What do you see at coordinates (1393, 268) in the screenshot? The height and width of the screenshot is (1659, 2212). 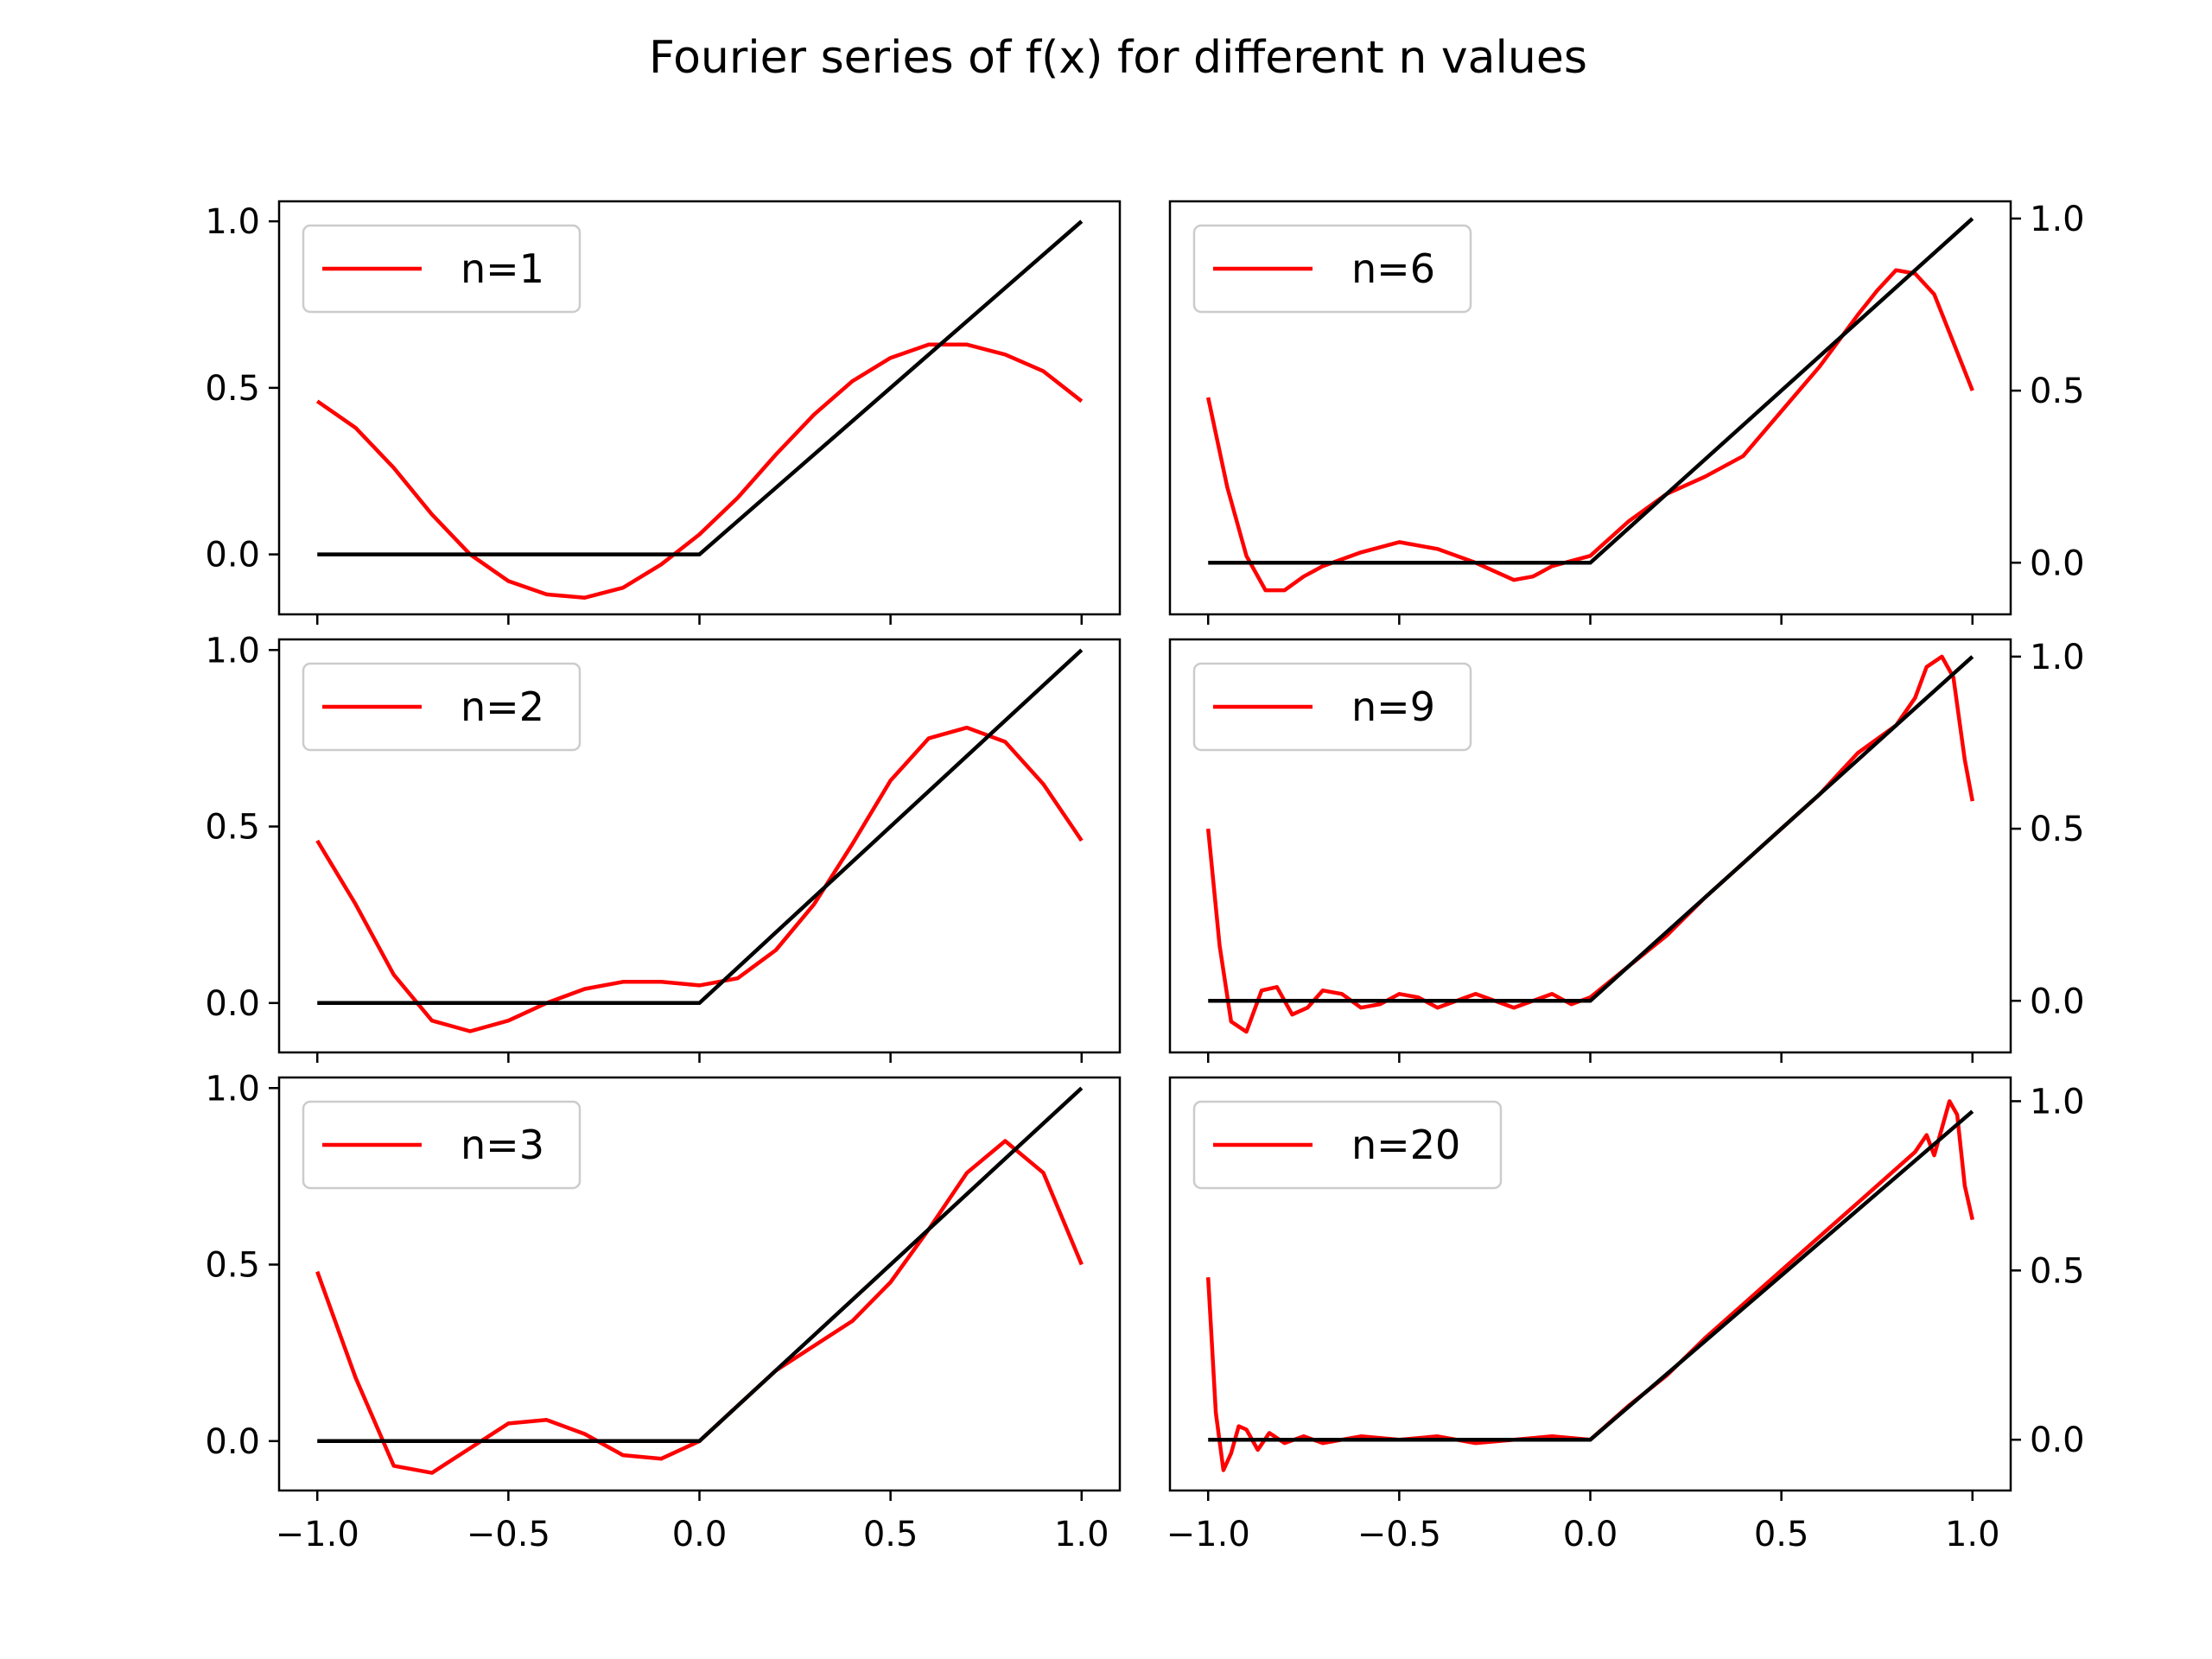 I see `legend-label: n=6` at bounding box center [1393, 268].